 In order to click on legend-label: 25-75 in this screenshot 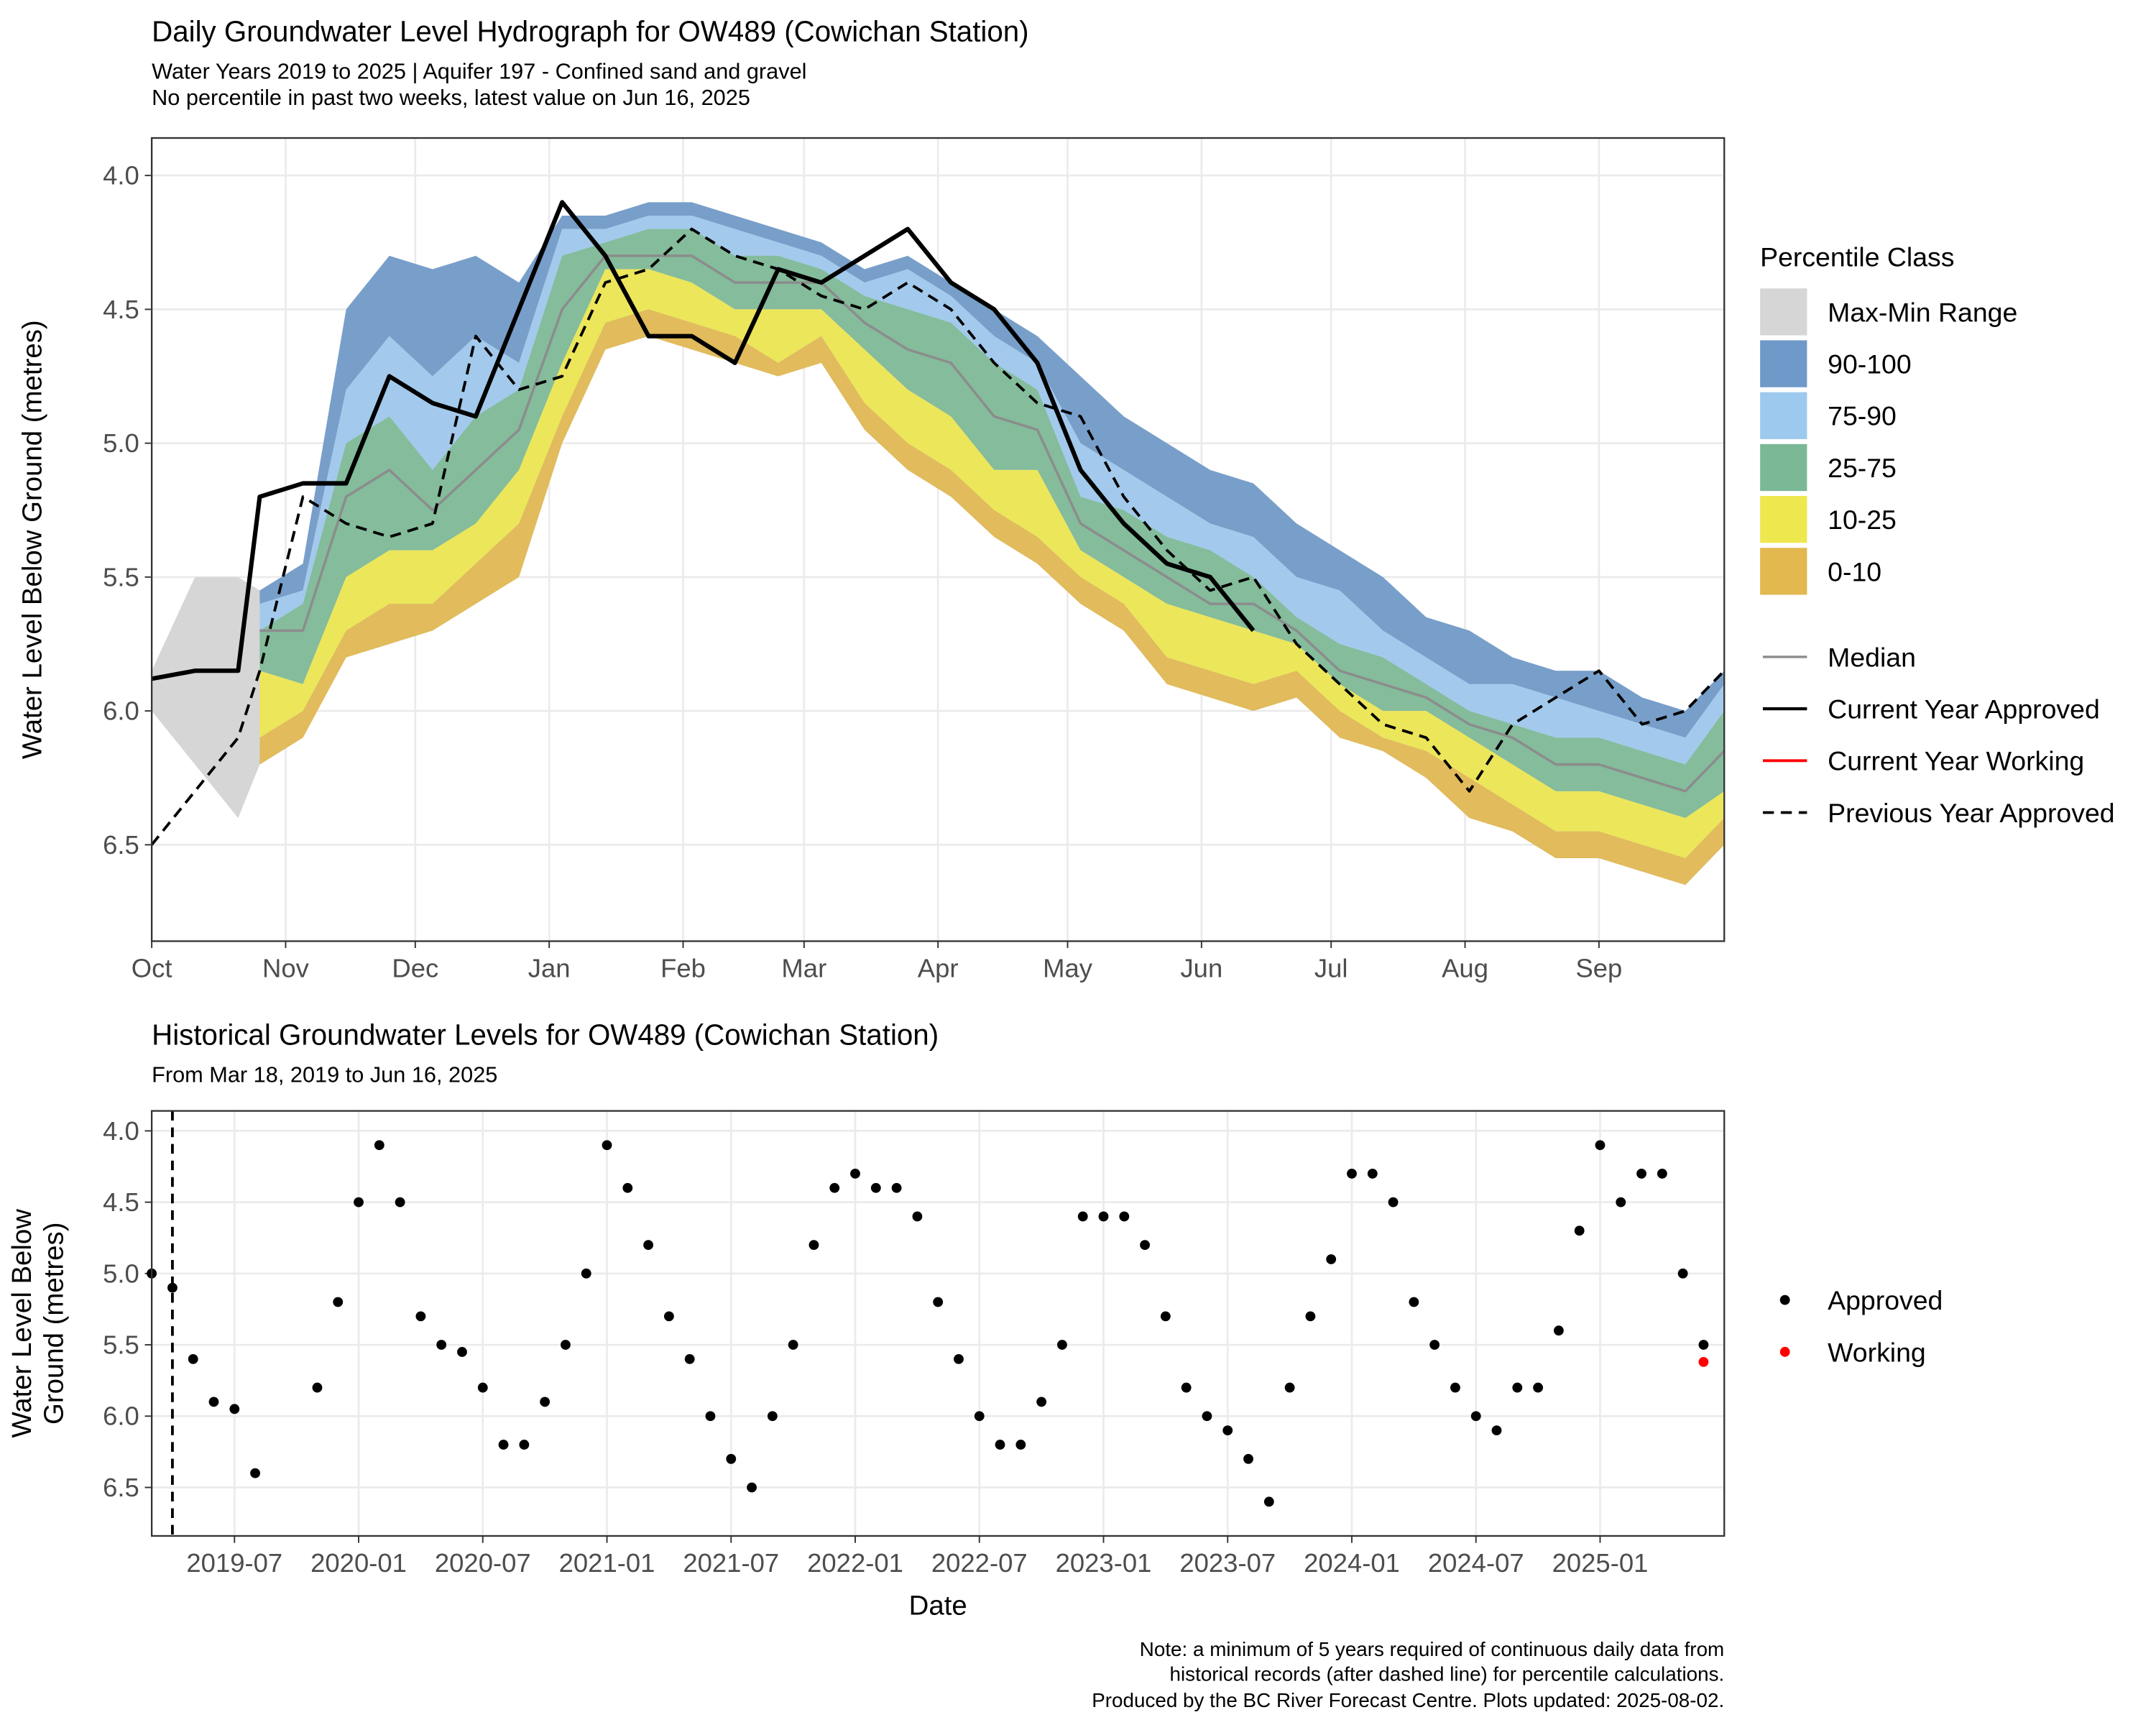, I will do `click(1863, 468)`.